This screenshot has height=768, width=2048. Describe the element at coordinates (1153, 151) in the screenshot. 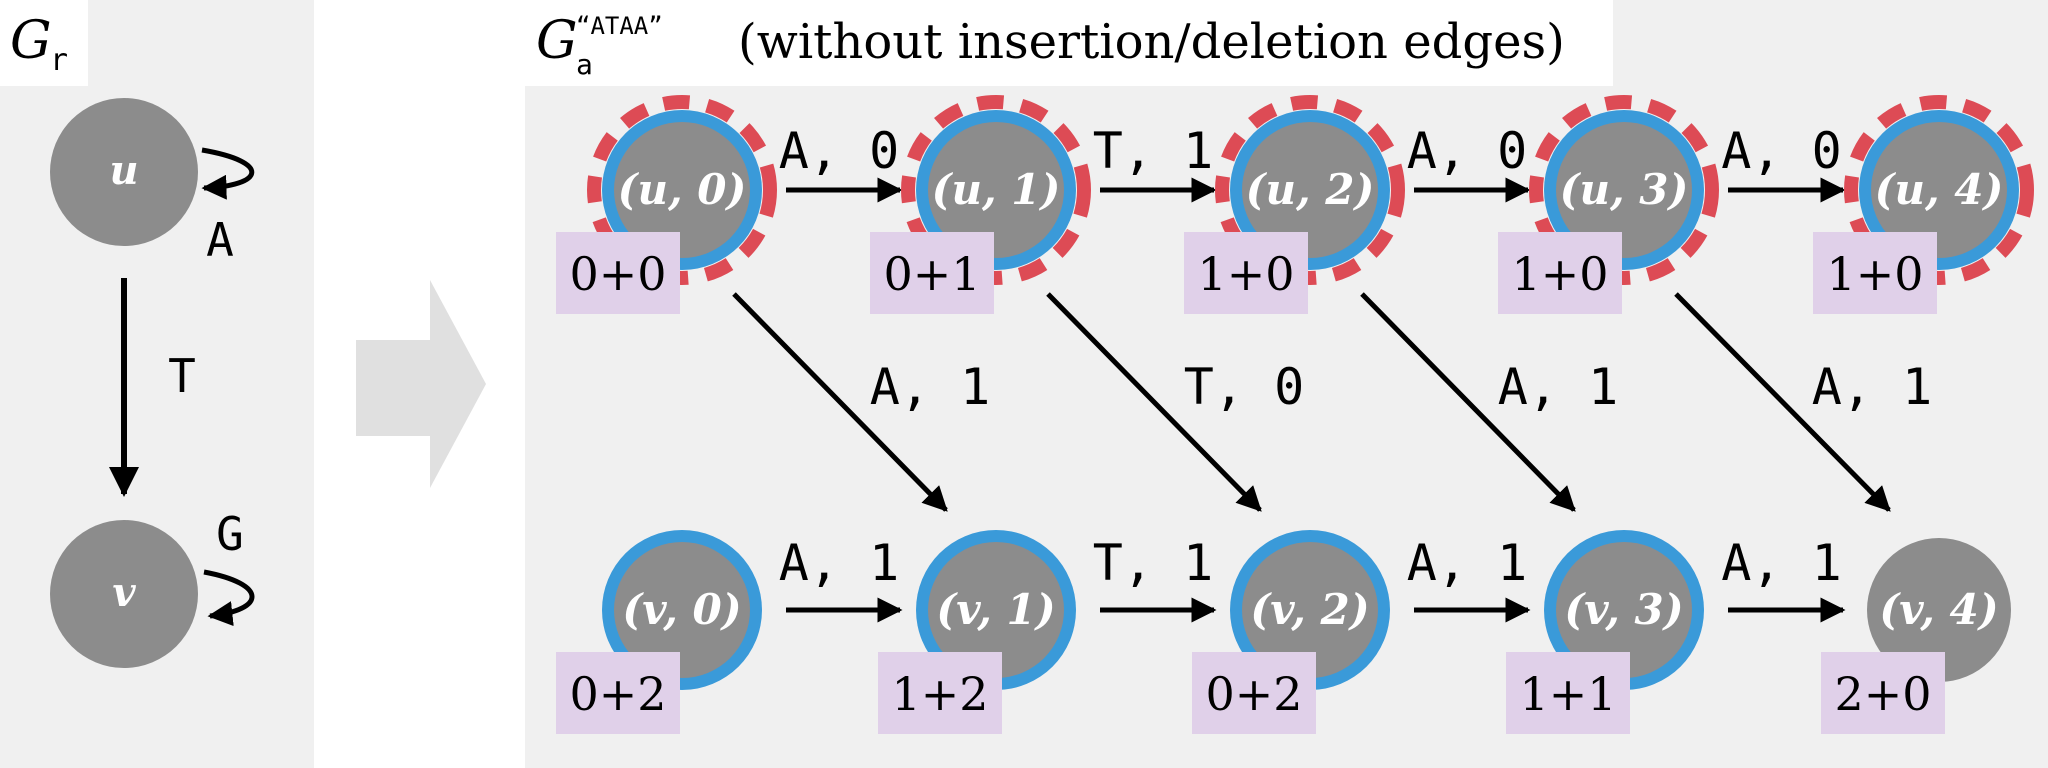

I see `edge-top-1-label: T, 1` at that location.